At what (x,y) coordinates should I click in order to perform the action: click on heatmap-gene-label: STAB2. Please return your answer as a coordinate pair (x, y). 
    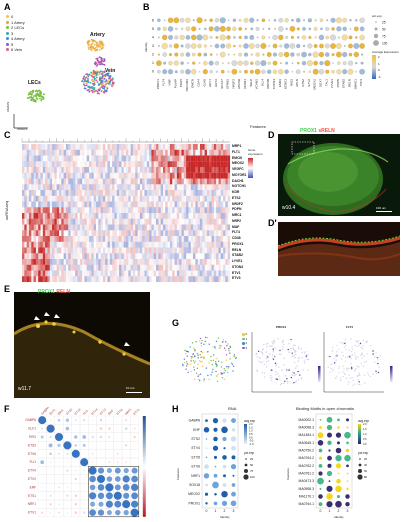
    Looking at the image, I should click on (237, 255).